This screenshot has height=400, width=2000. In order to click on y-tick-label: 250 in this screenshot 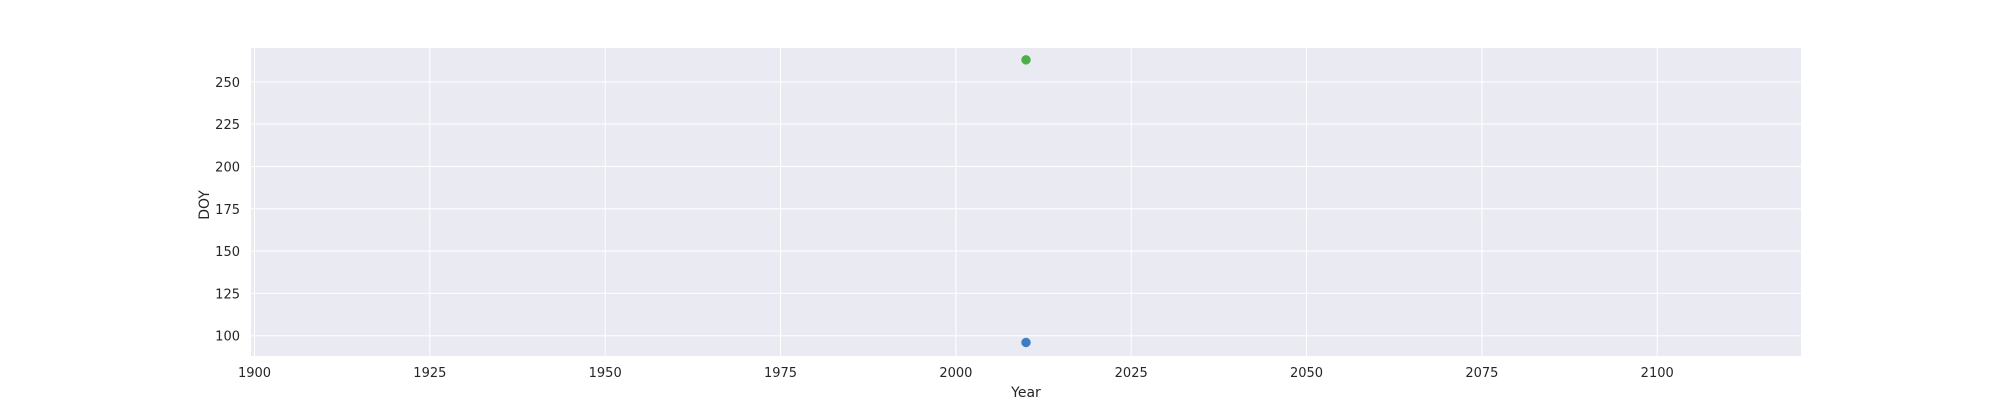, I will do `click(227, 83)`.